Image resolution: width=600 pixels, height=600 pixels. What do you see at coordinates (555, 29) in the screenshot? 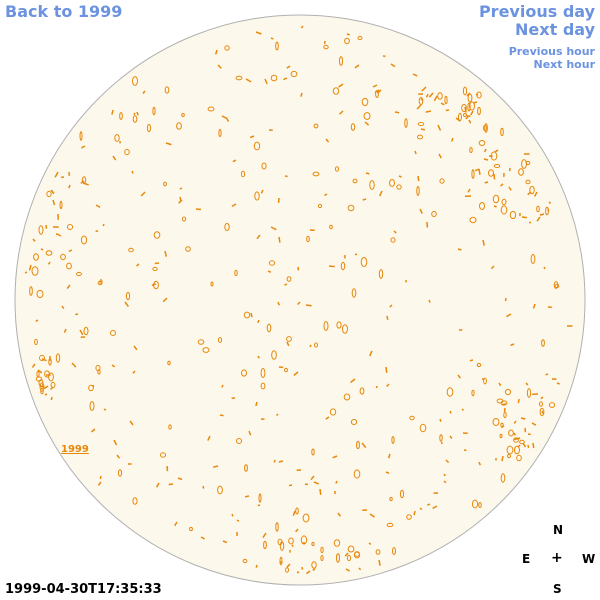
I see `next-day-link: Next day` at bounding box center [555, 29].